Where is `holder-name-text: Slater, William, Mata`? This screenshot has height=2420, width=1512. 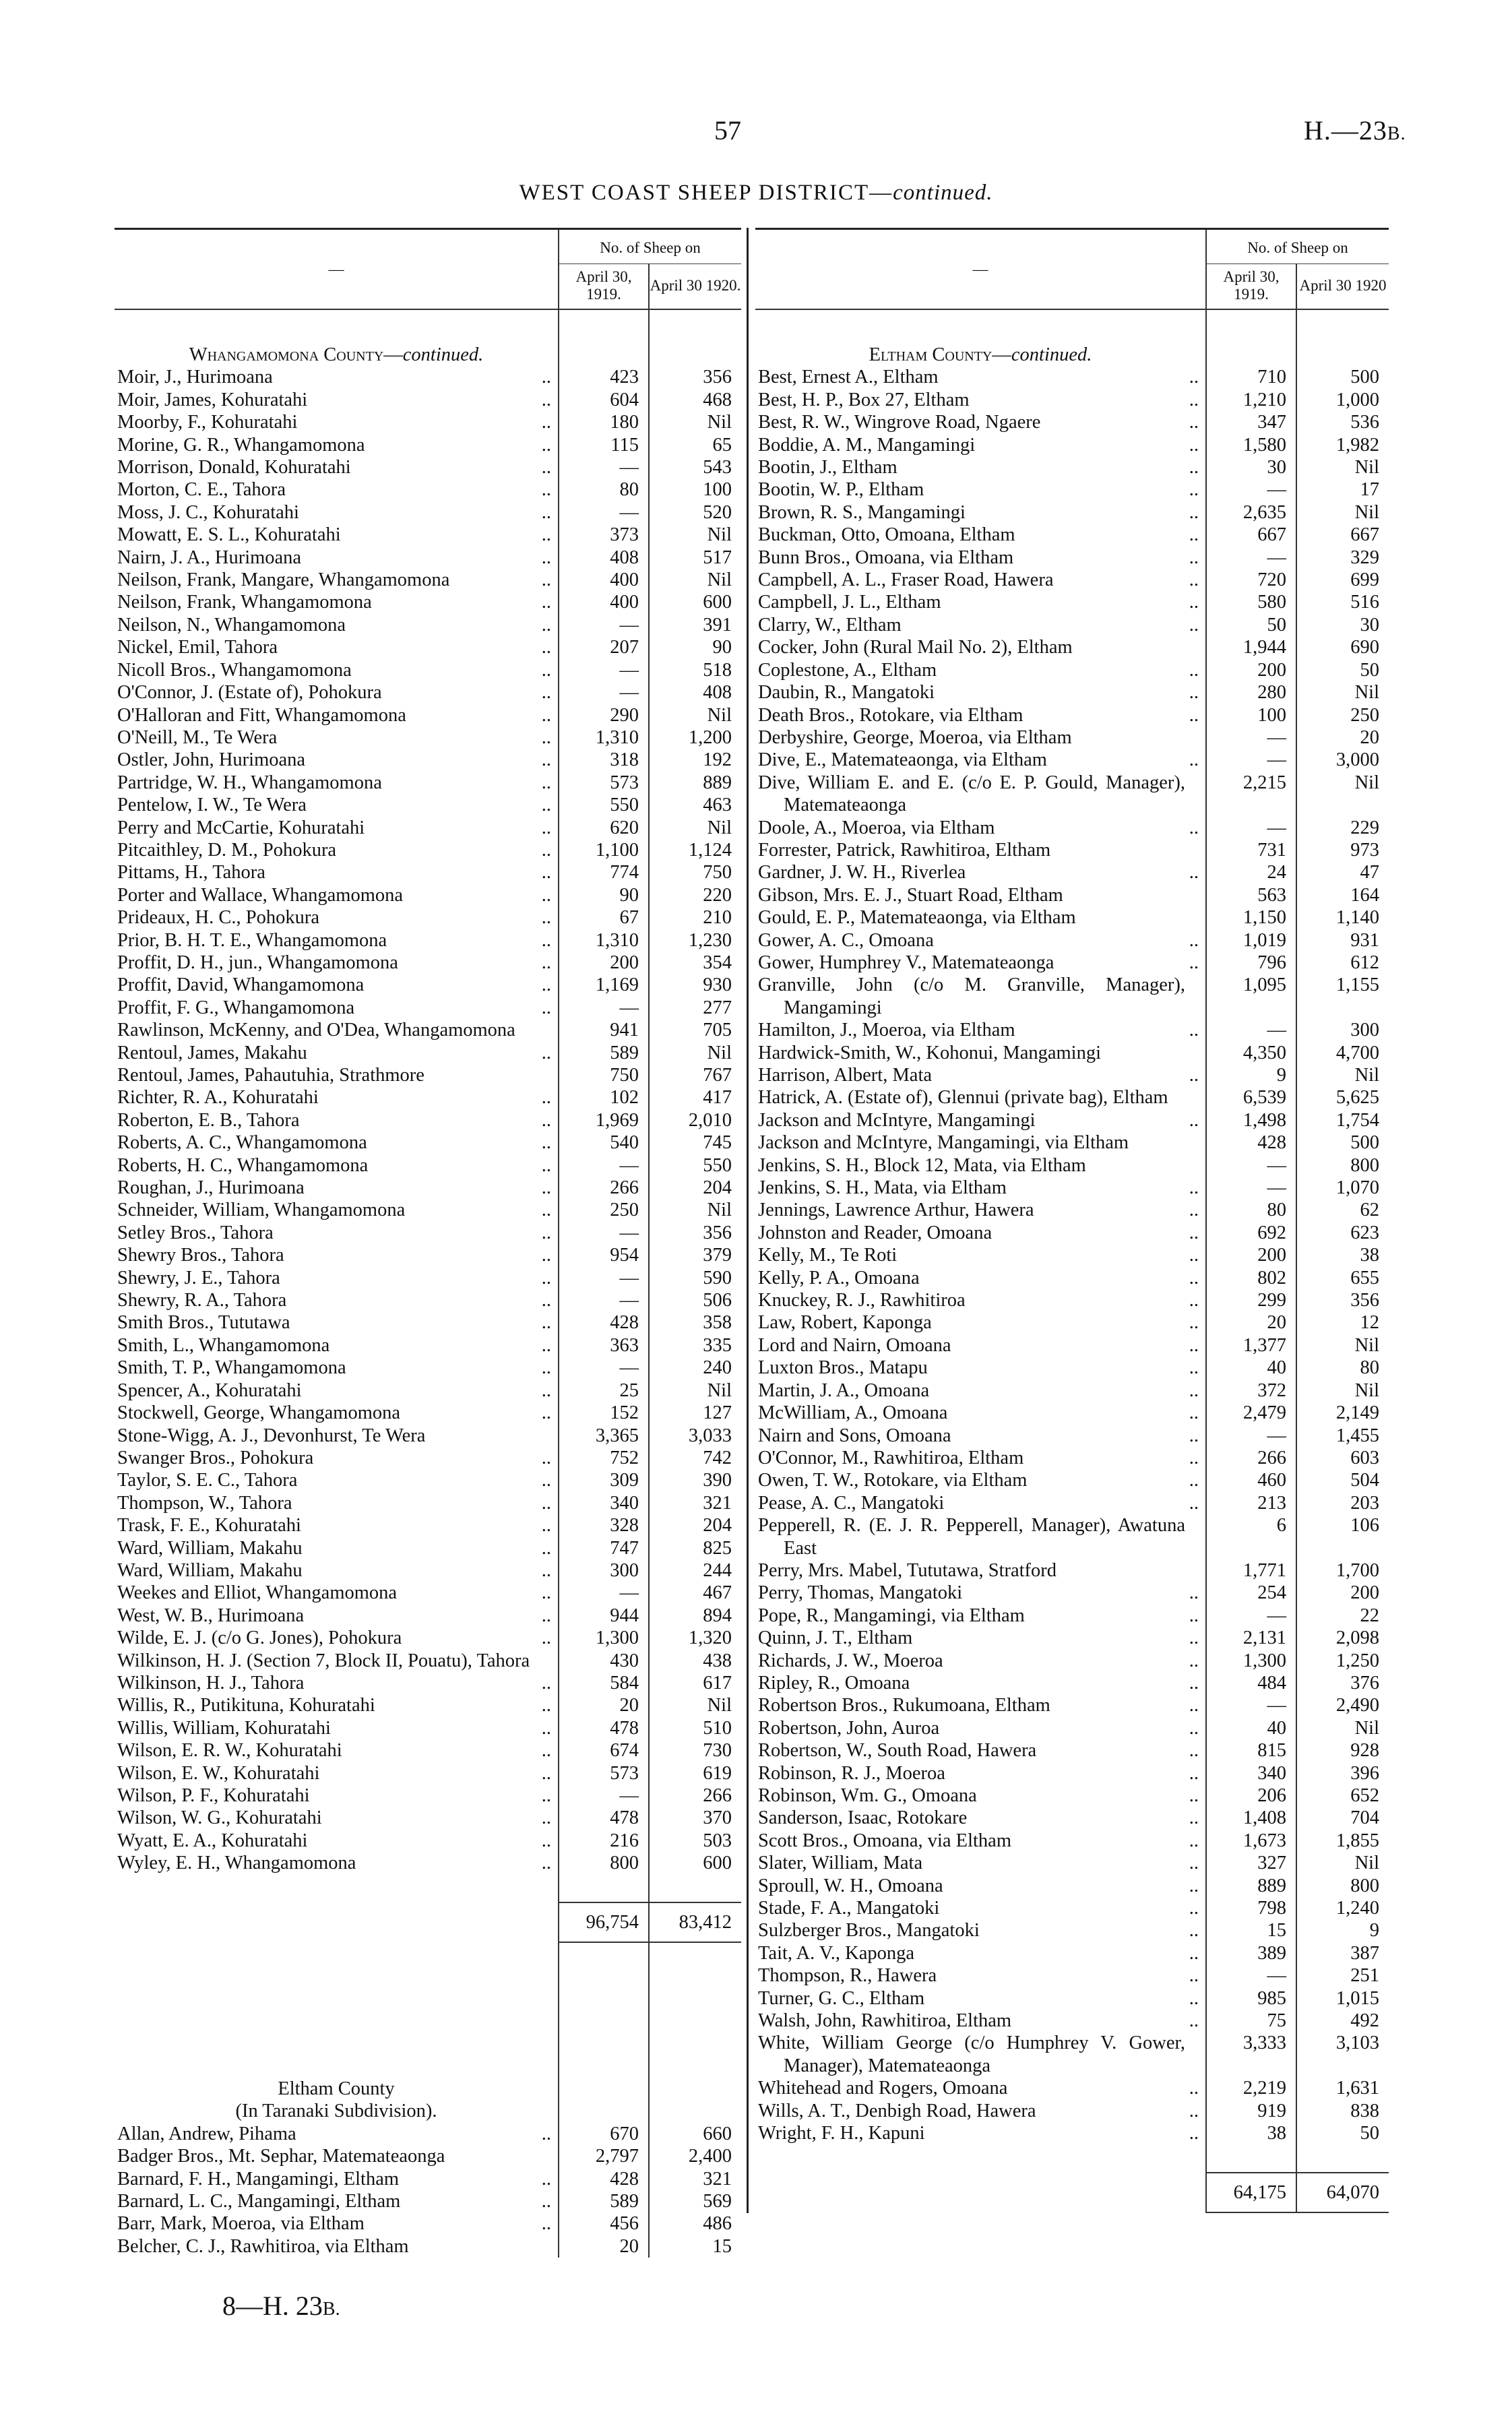
holder-name-text: Slater, William, Mata is located at coordinates (840, 1863).